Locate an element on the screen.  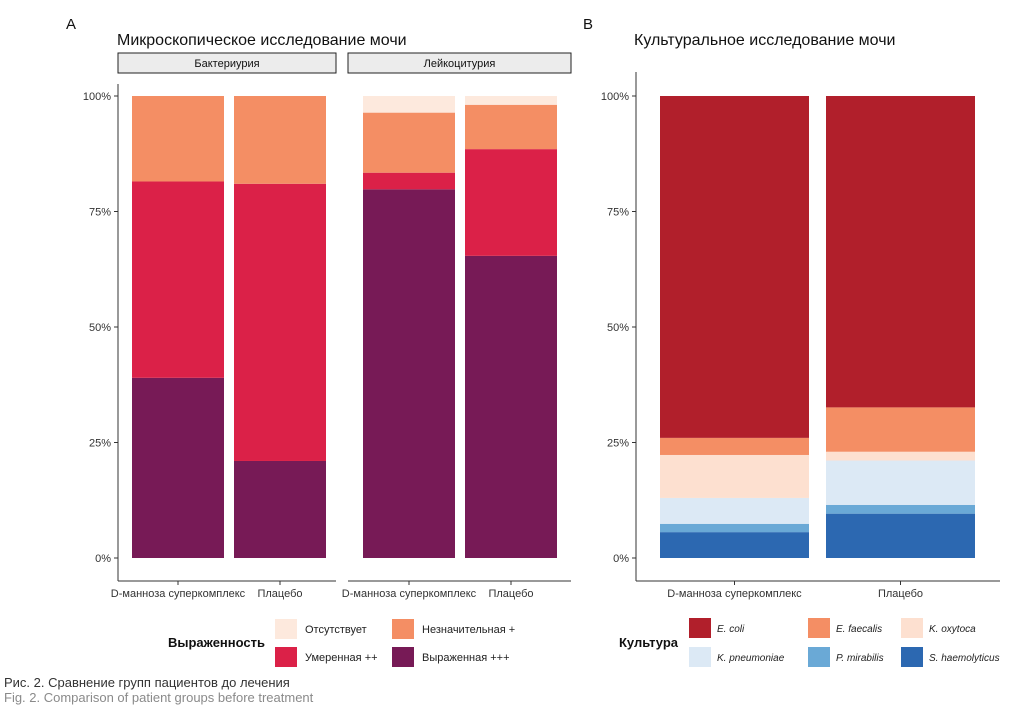
legend-swatch-ecoli is located at coordinates (700, 628).